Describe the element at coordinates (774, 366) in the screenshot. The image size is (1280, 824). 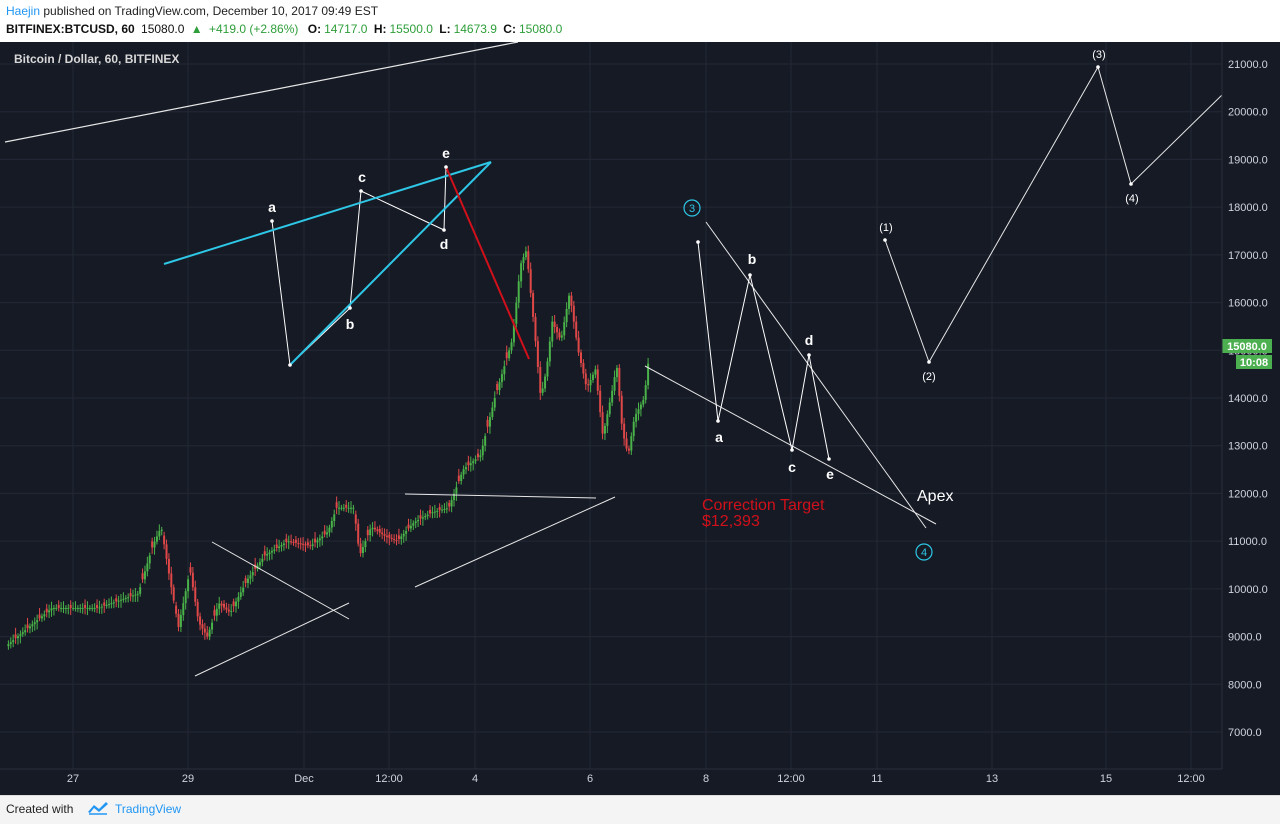
I see `wave-labels-main: a b c d e` at that location.